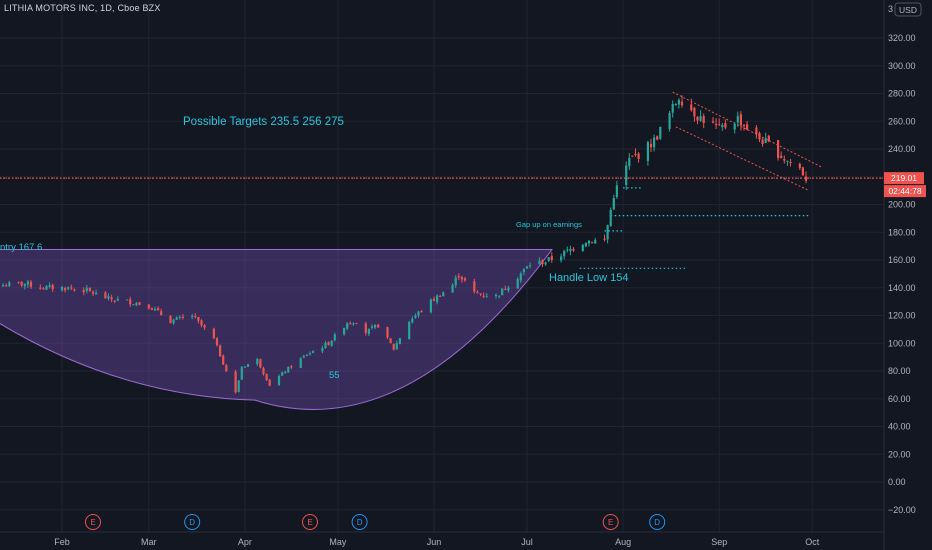 Image resolution: width=932 pixels, height=550 pixels. I want to click on price-tick-label: 140.00, so click(902, 288).